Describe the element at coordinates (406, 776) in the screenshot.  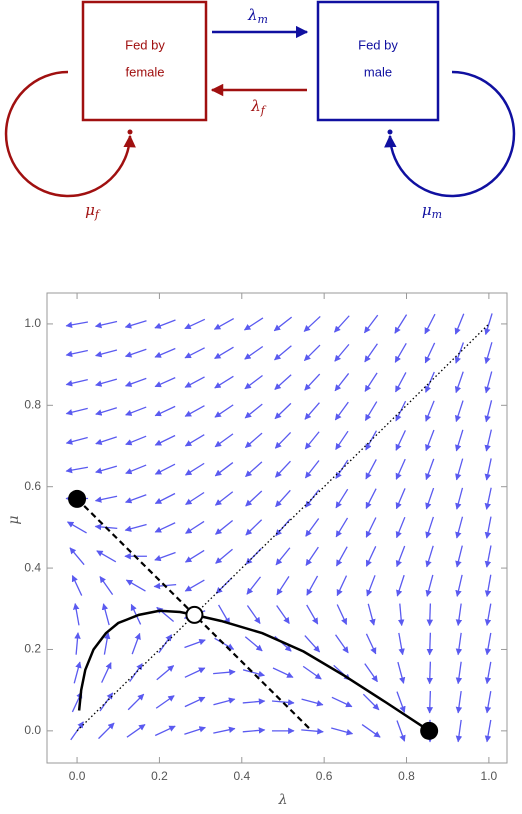
I see `x-tick-label: 0.8` at that location.